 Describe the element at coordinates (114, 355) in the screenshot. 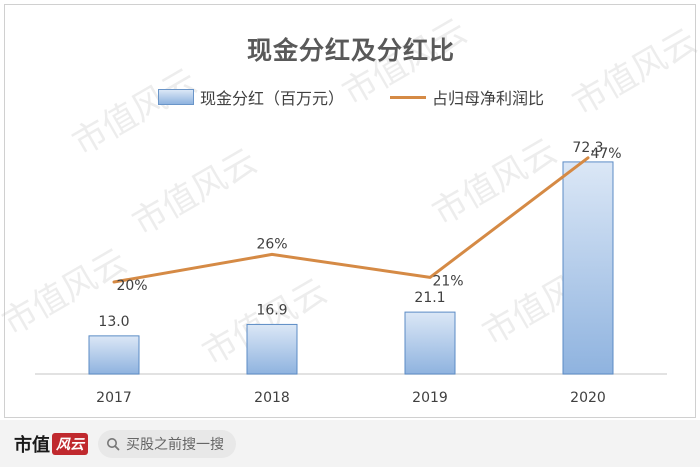

I see `bar-2017` at that location.